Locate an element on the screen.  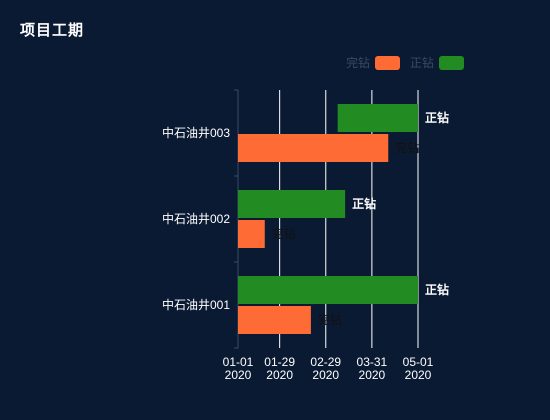
category-label: 中石油井001 is located at coordinates (196, 304).